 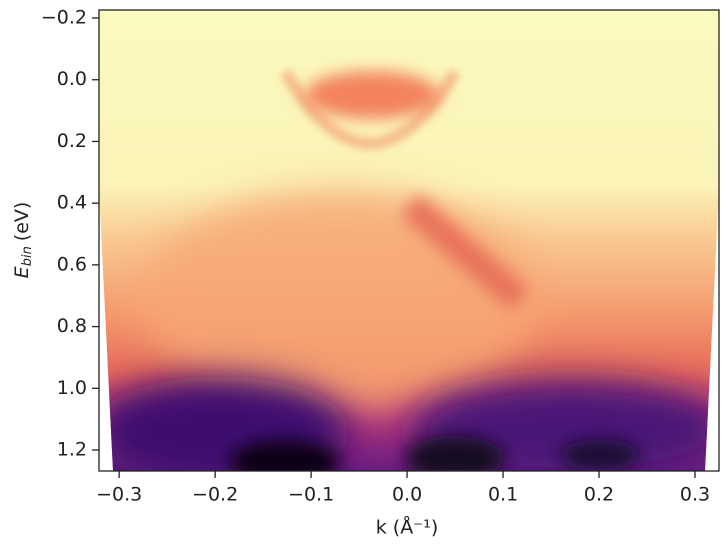 I want to click on y-tick-label: 0.8, so click(x=72, y=326).